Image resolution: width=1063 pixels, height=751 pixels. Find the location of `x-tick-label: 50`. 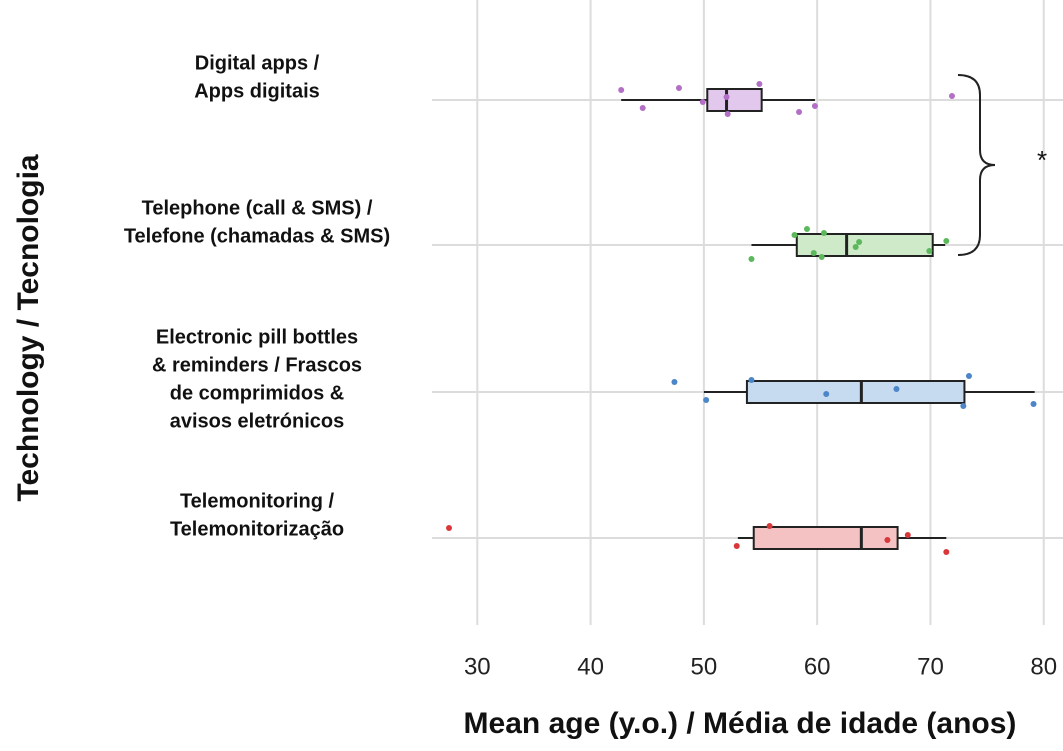

x-tick-label: 50 is located at coordinates (704, 666).